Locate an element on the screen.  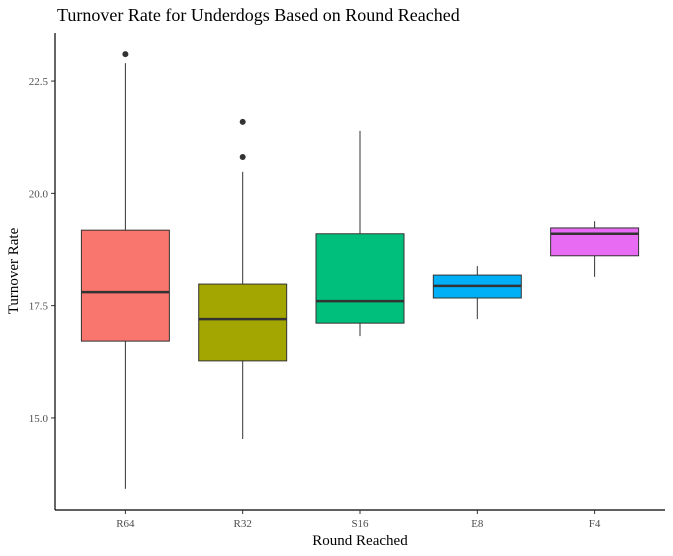
x-tick-label: R32 is located at coordinates (243, 524).